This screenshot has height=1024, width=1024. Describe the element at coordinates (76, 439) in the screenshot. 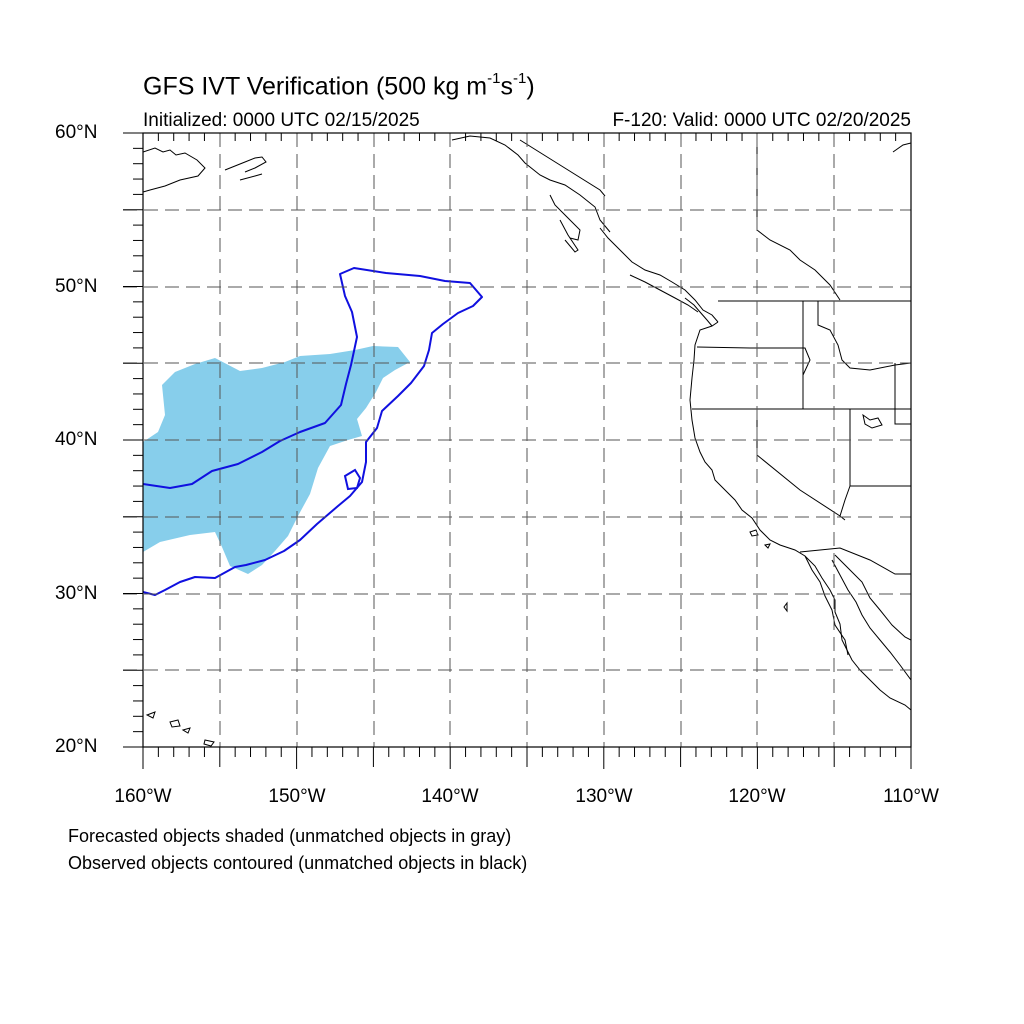

I see `lat-label-40n: 40°N` at that location.